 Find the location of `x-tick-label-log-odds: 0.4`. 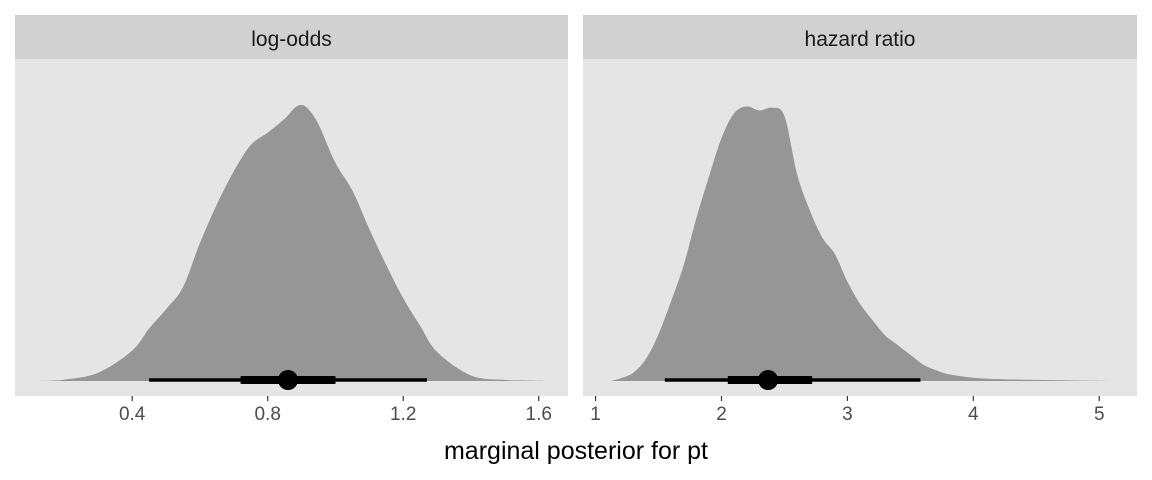

x-tick-label-log-odds: 0.4 is located at coordinates (132, 414).